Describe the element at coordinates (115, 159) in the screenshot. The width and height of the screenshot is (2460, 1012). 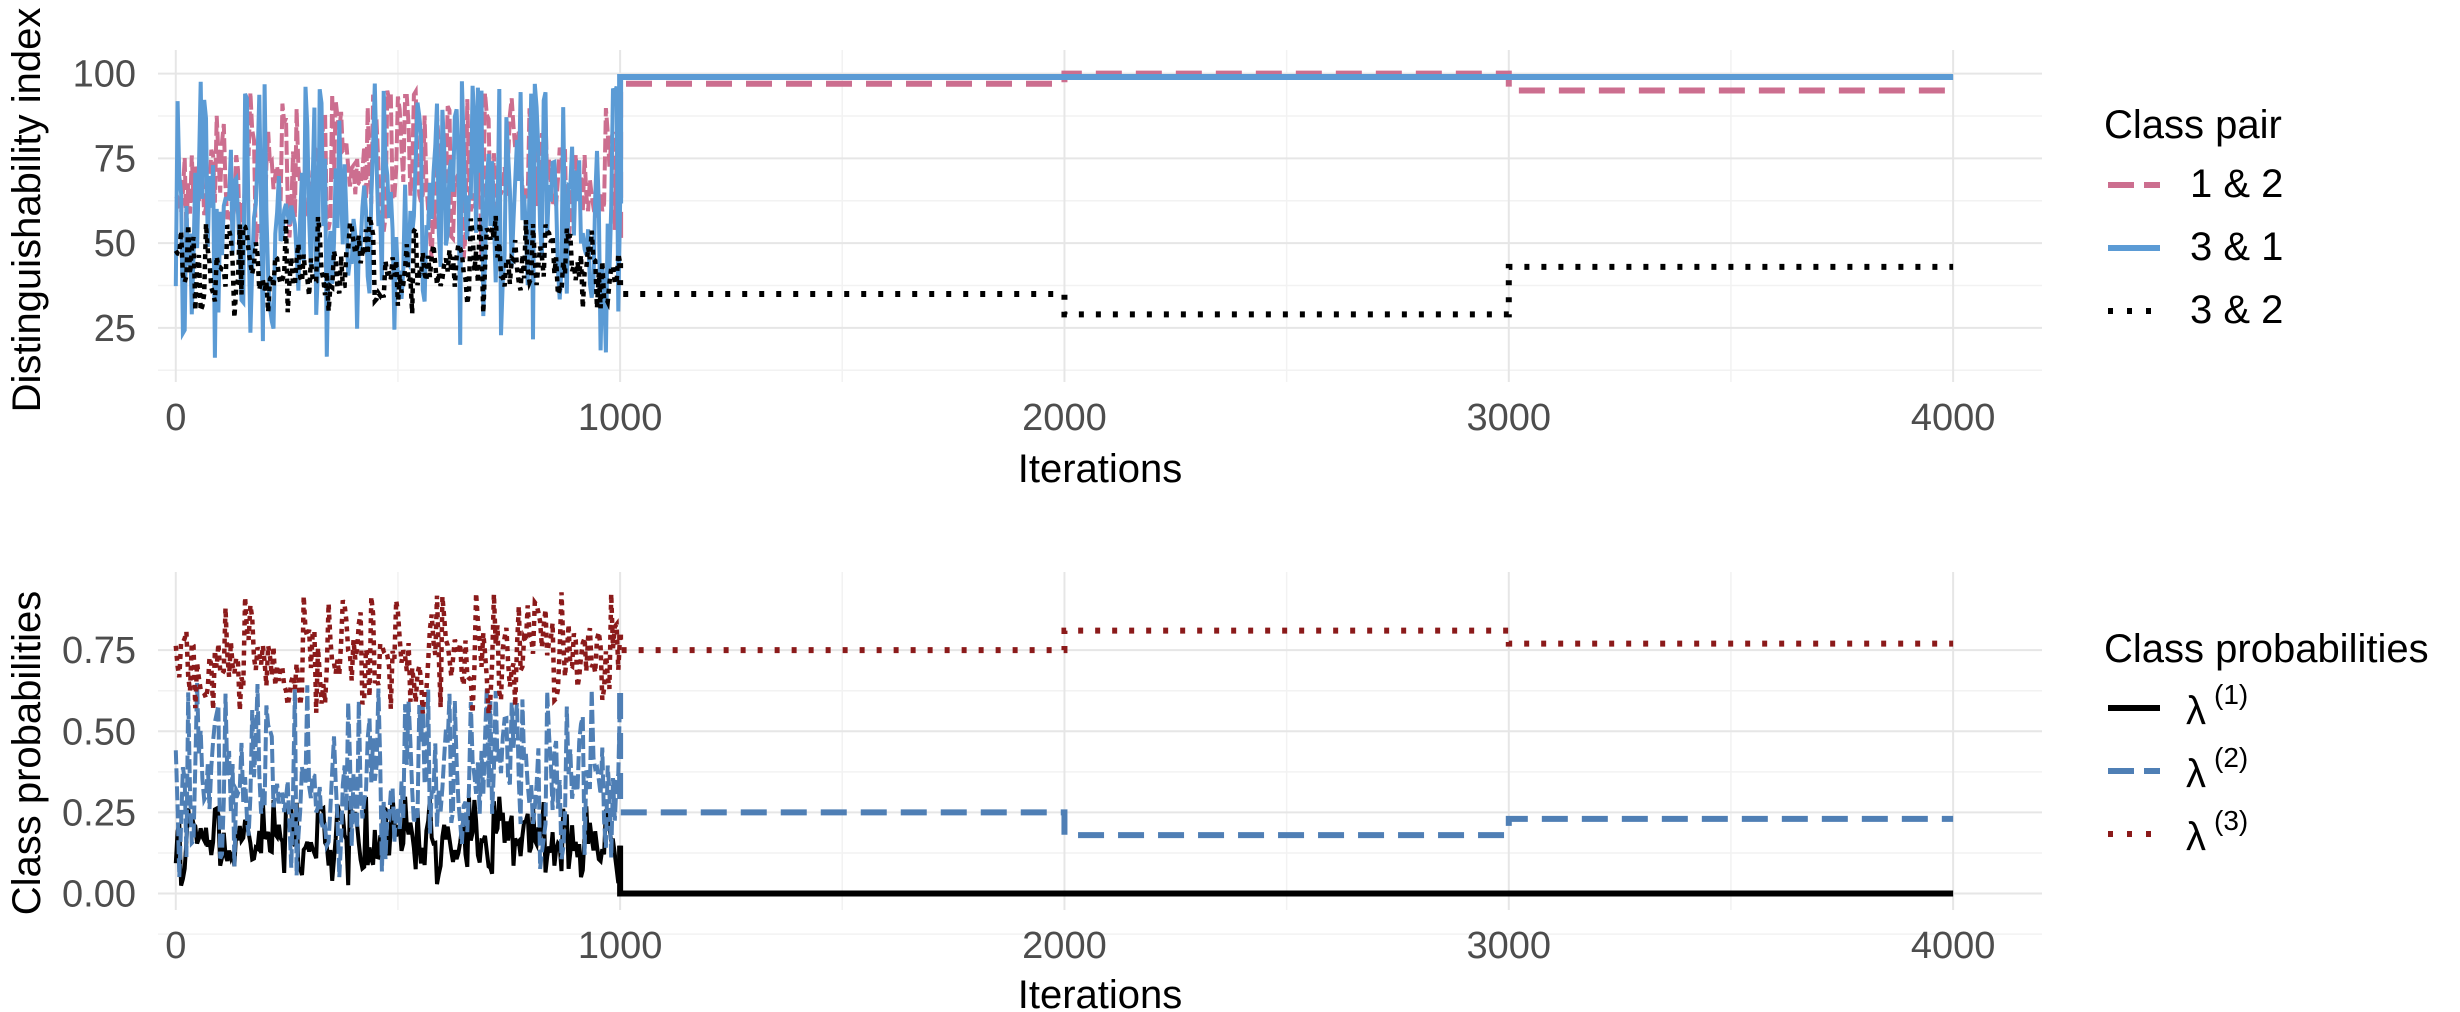
I see `y-tick-label: 75` at that location.